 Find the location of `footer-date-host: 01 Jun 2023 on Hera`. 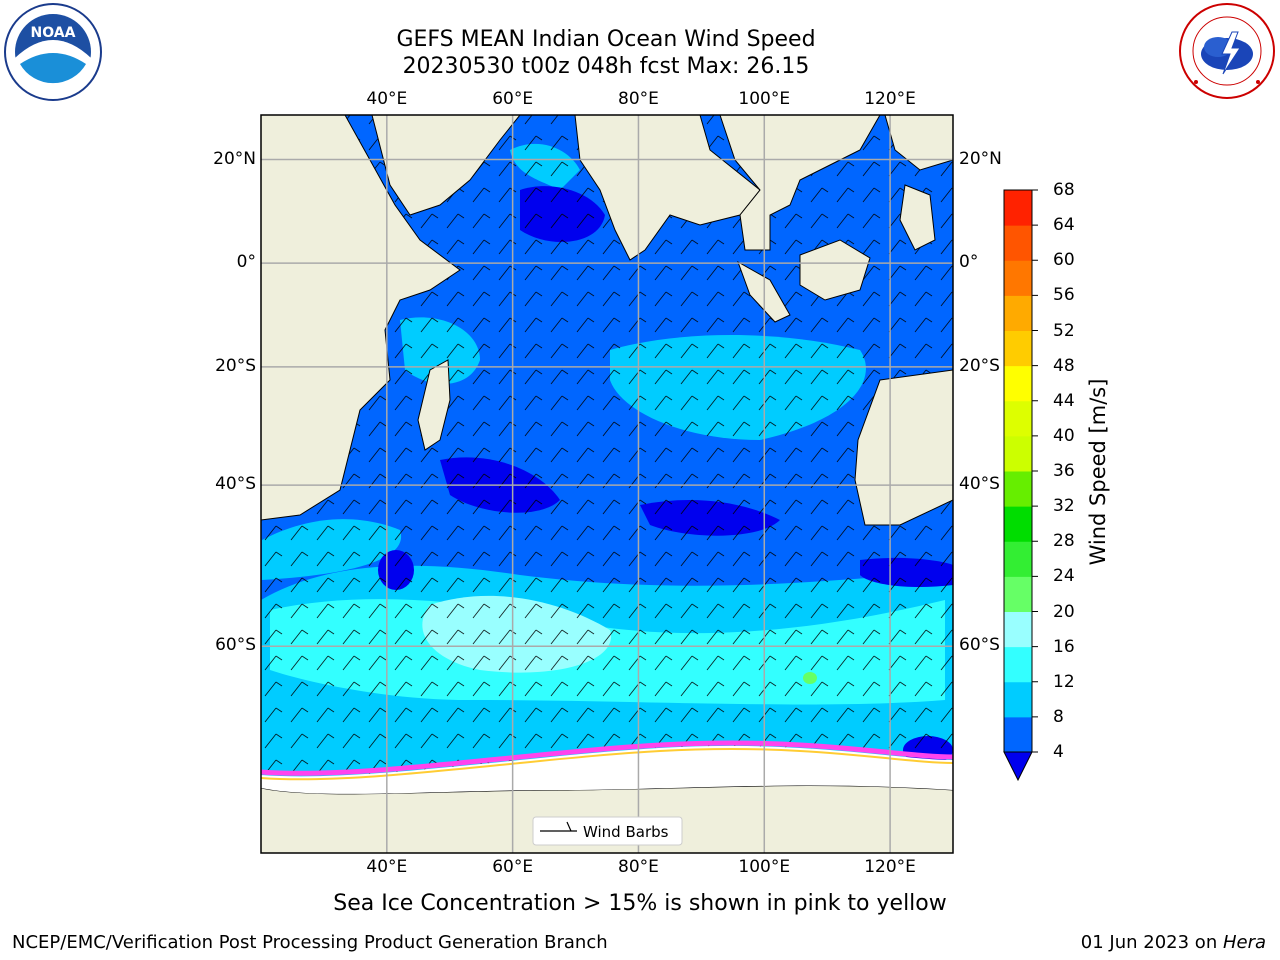

footer-date-host: 01 Jun 2023 on Hera is located at coordinates (1173, 943).